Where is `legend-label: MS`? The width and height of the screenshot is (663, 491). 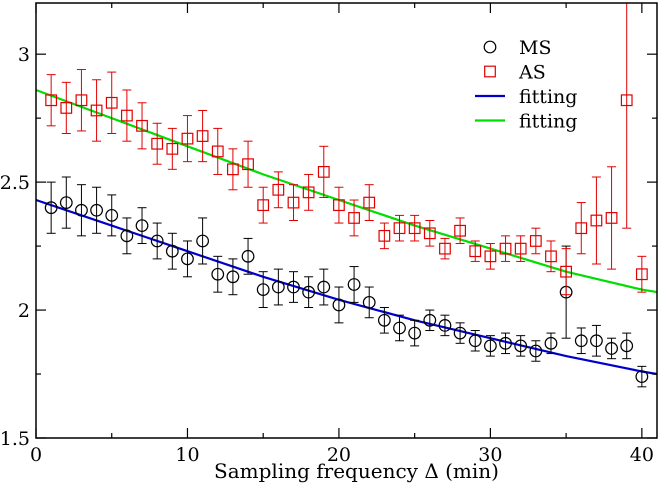
legend-label: MS is located at coordinates (535, 48).